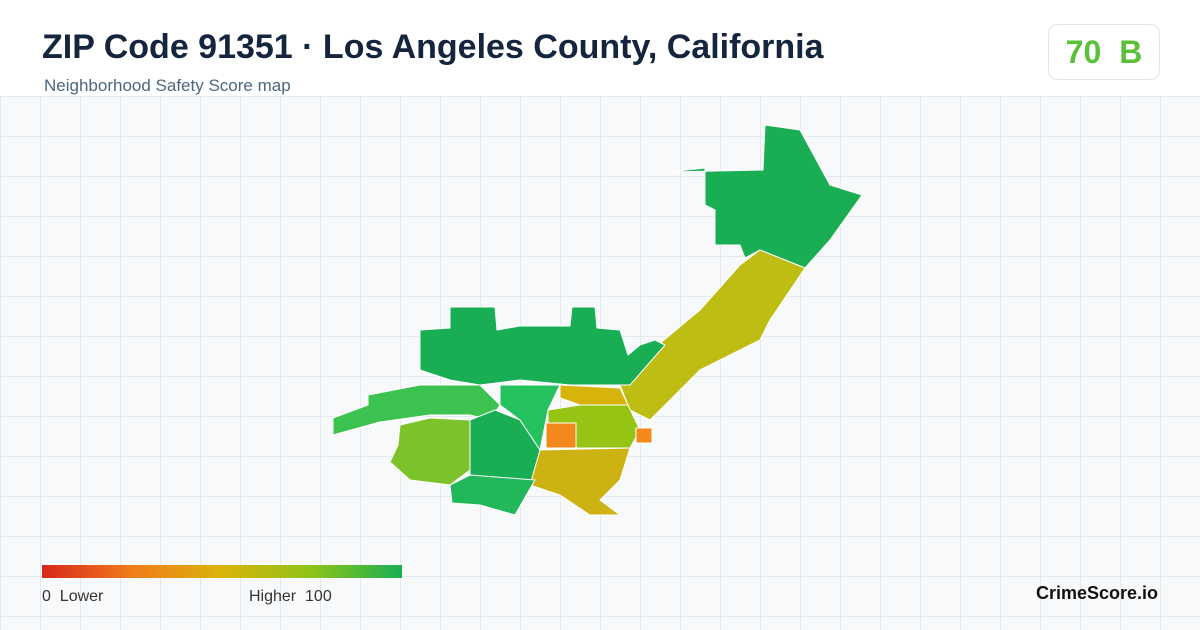 Image resolution: width=1200 pixels, height=630 pixels. I want to click on legend-low: 0 Lower, so click(72, 597).